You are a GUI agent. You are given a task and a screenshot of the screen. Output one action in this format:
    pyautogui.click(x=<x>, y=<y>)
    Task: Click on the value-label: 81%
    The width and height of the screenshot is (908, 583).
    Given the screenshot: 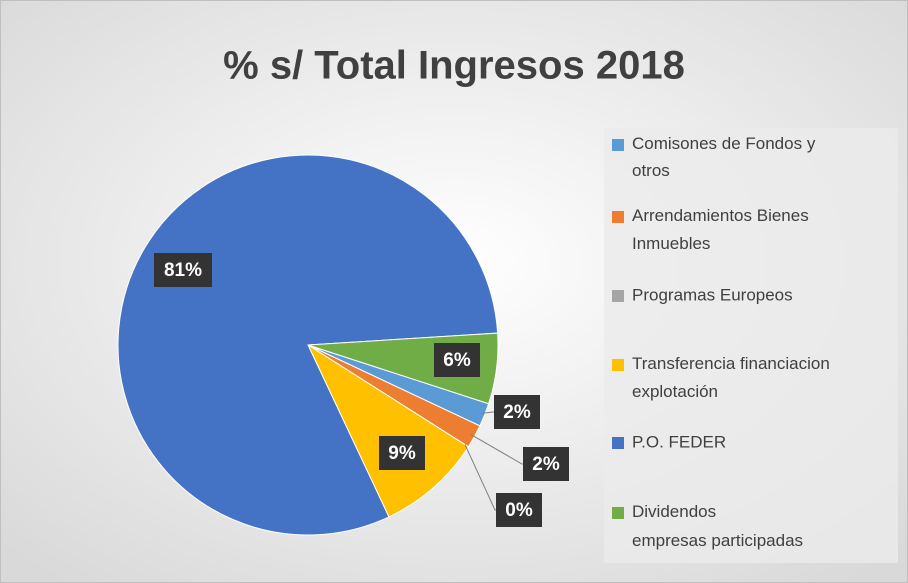 What is the action you would take?
    pyautogui.click(x=183, y=270)
    